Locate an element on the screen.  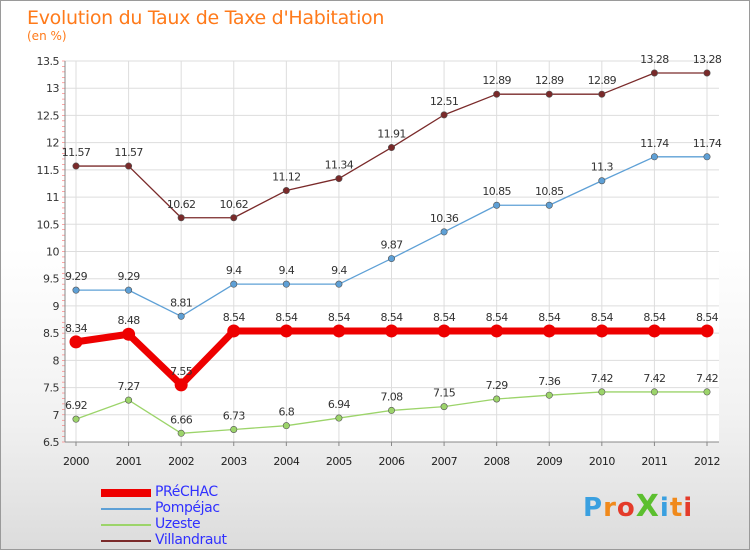
logo-letter: P is located at coordinates (593, 508).